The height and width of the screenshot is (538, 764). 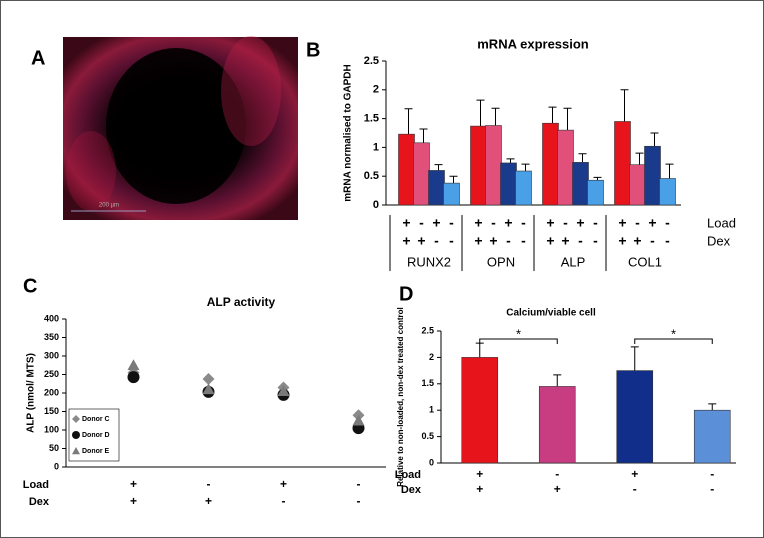 I want to click on x-tick-label: ALP, so click(x=573, y=261).